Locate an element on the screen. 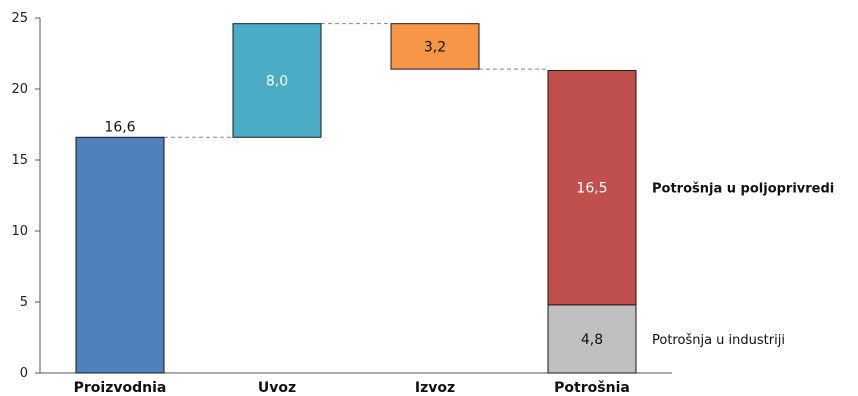  data-label: 4,8 is located at coordinates (592, 340).